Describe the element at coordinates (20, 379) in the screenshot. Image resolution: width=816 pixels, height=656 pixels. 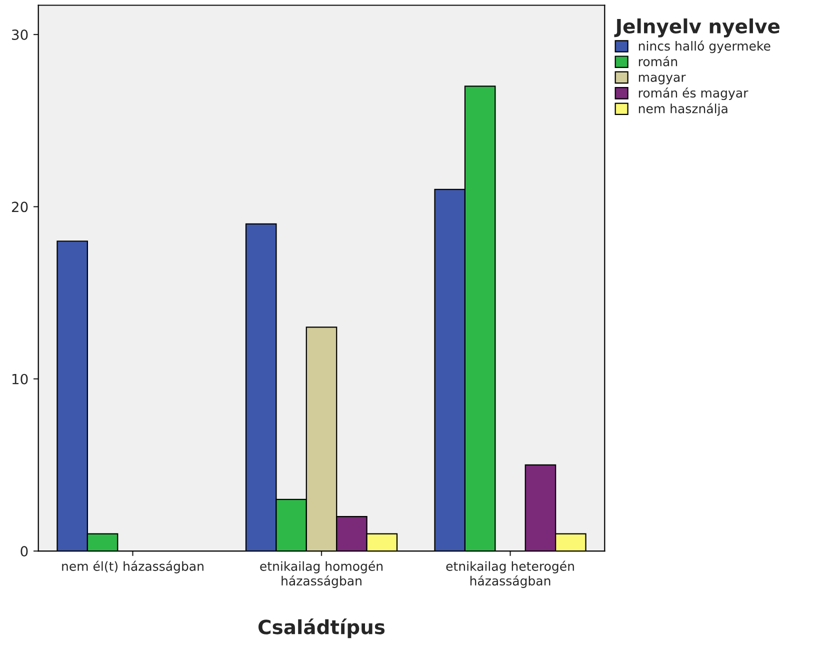
I see `y-tick-label: 10` at that location.